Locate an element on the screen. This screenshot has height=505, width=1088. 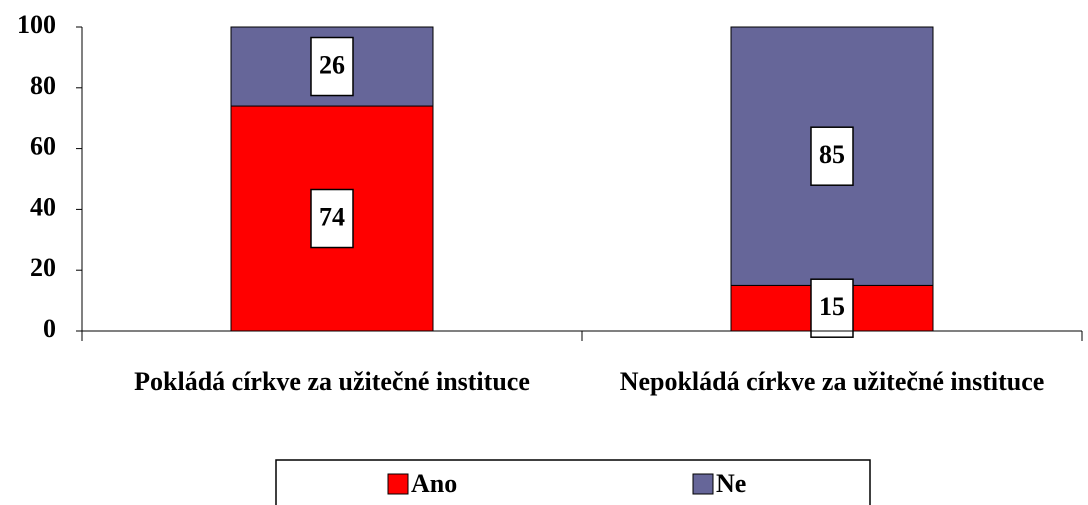
data-label: 15 is located at coordinates (832, 306).